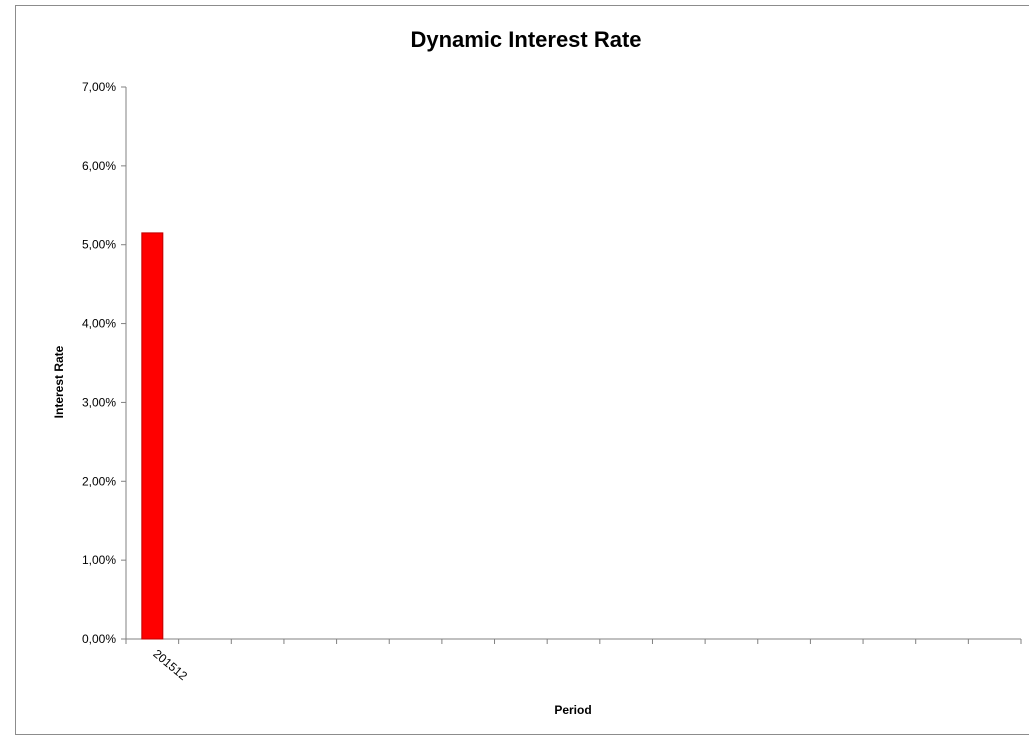  What do you see at coordinates (99, 639) in the screenshot?
I see `y-tick-label: 0,00%` at bounding box center [99, 639].